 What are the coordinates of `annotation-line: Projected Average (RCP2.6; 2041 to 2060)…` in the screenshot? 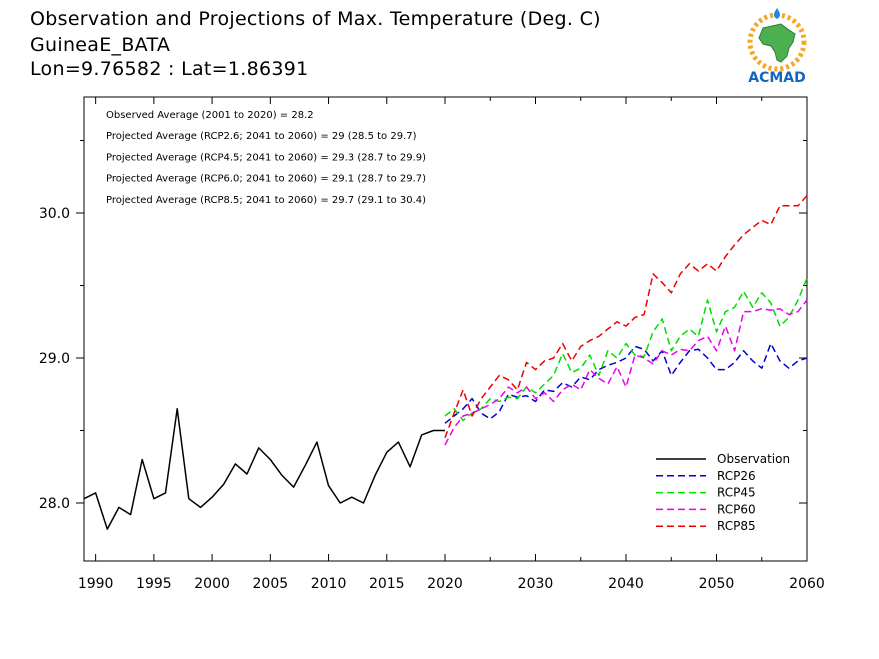 It's located at (261, 136).